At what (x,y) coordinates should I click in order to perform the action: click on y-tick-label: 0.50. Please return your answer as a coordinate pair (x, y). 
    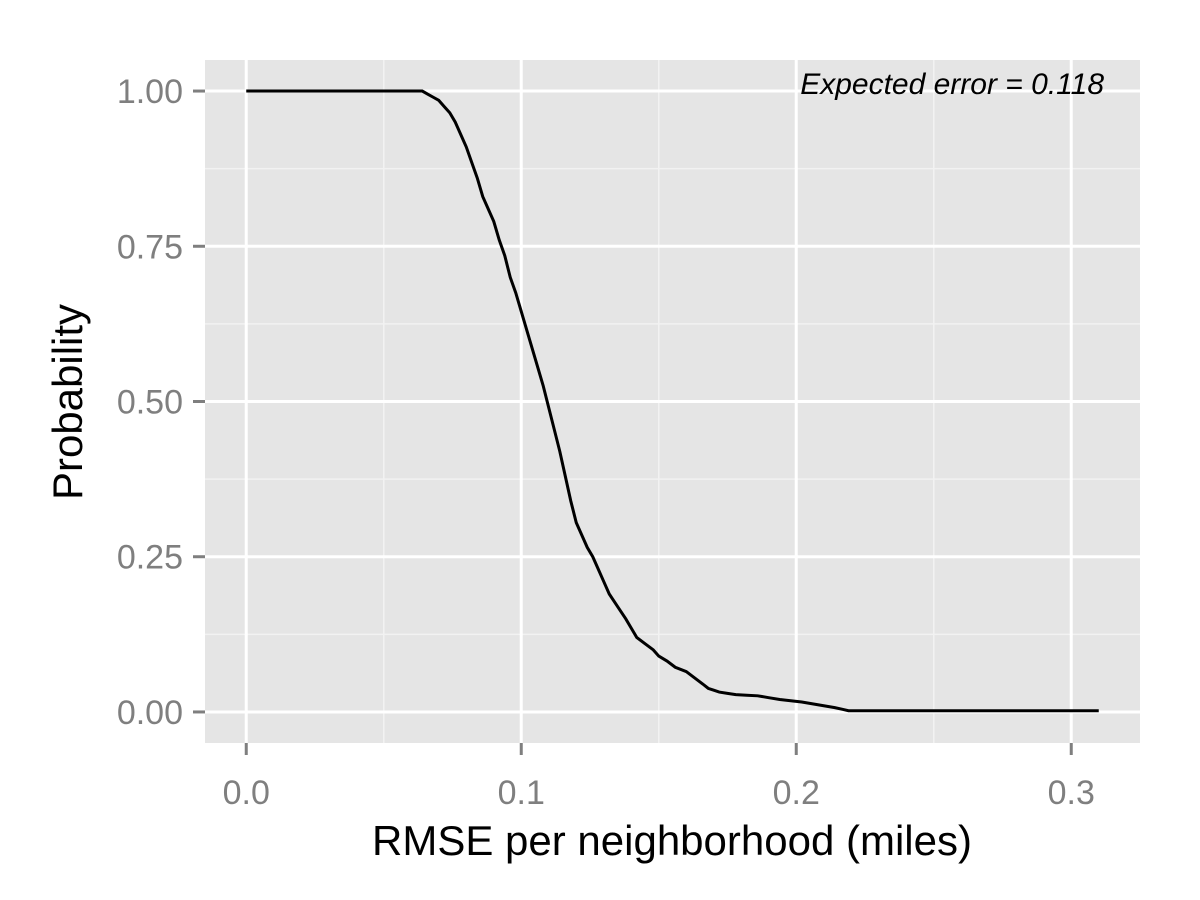
    Looking at the image, I should click on (150, 403).